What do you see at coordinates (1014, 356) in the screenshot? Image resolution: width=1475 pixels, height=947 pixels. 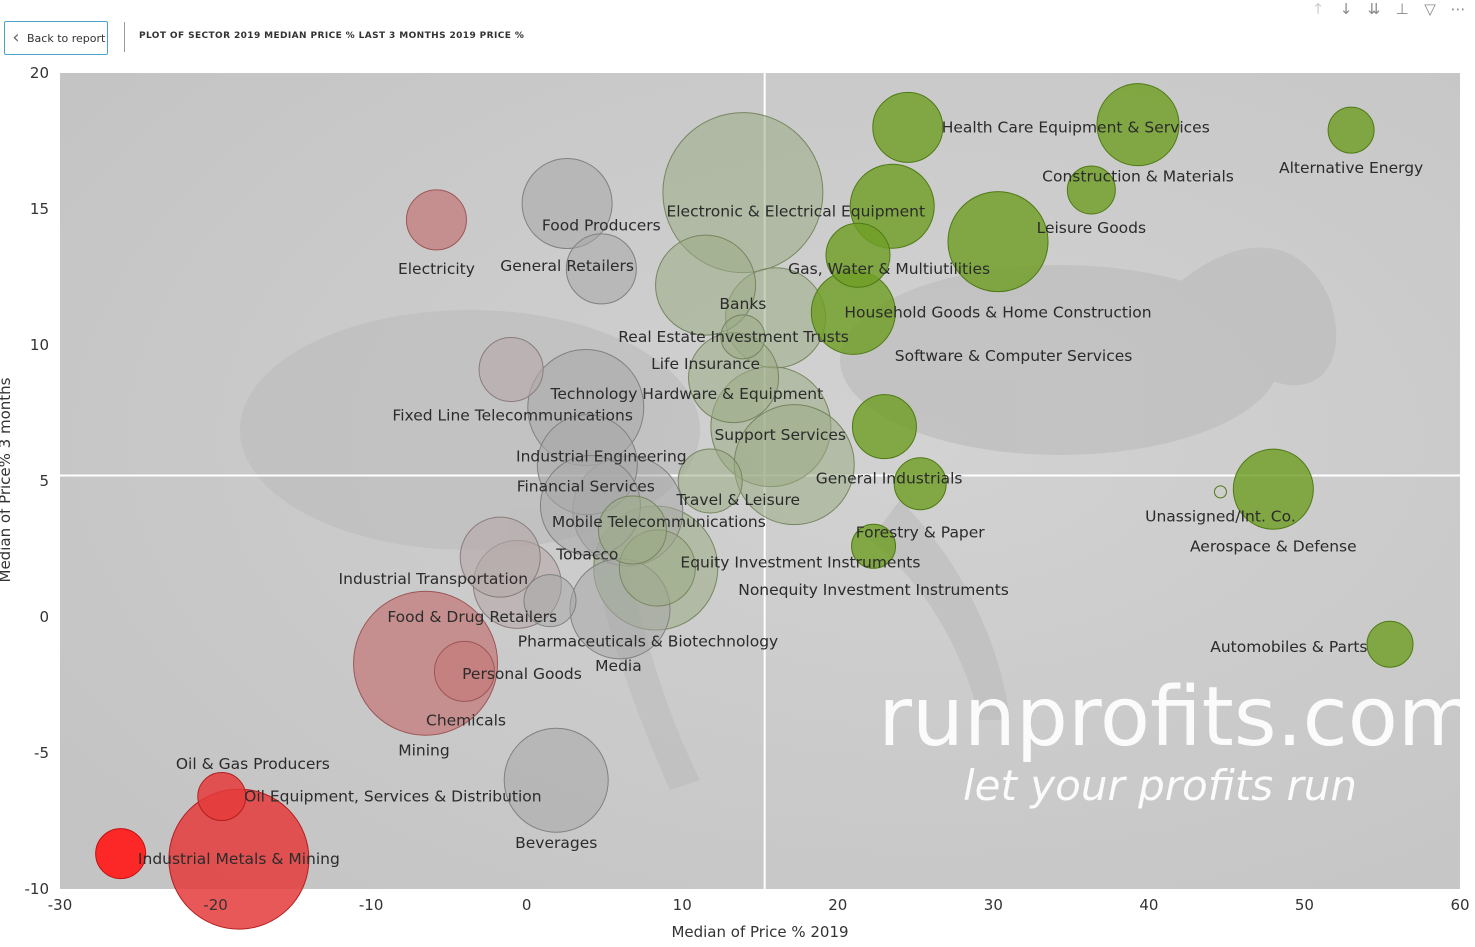 I see `bubble-label: Software & Computer Services` at bounding box center [1014, 356].